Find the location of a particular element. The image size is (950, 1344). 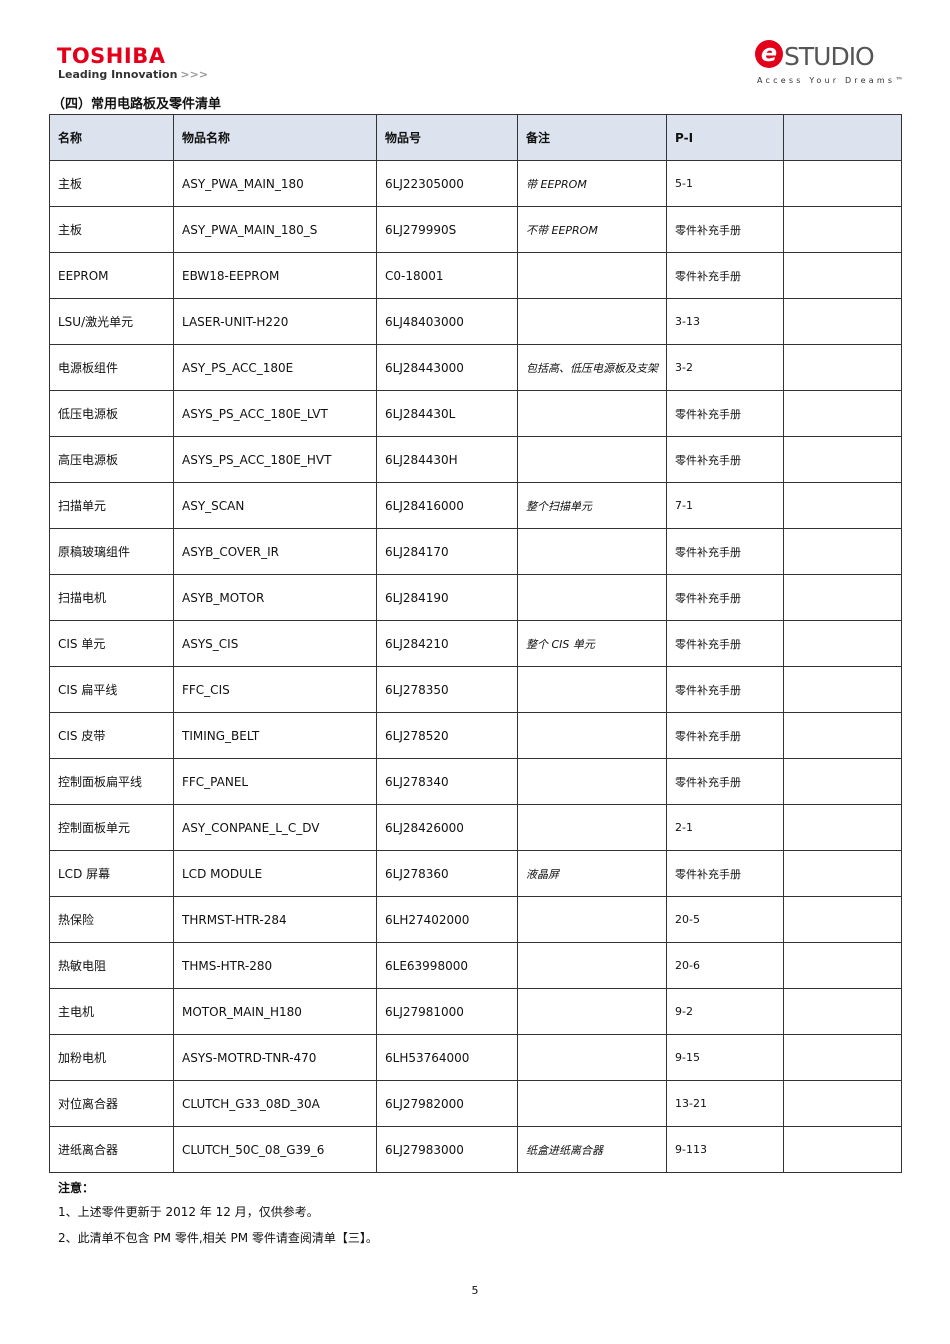

cell: 6LJ284190 is located at coordinates (447, 597).